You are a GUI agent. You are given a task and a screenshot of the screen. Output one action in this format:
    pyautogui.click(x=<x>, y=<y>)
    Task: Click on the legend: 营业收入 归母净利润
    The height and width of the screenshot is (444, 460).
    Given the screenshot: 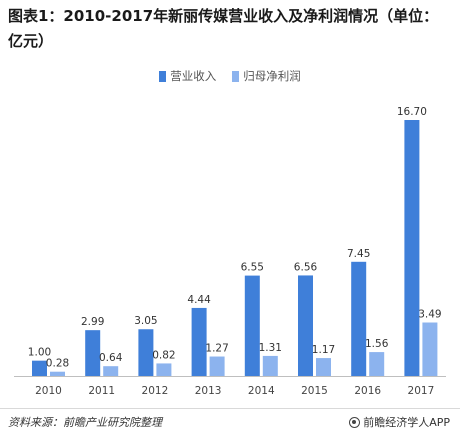 What is the action you would take?
    pyautogui.click(x=230, y=76)
    